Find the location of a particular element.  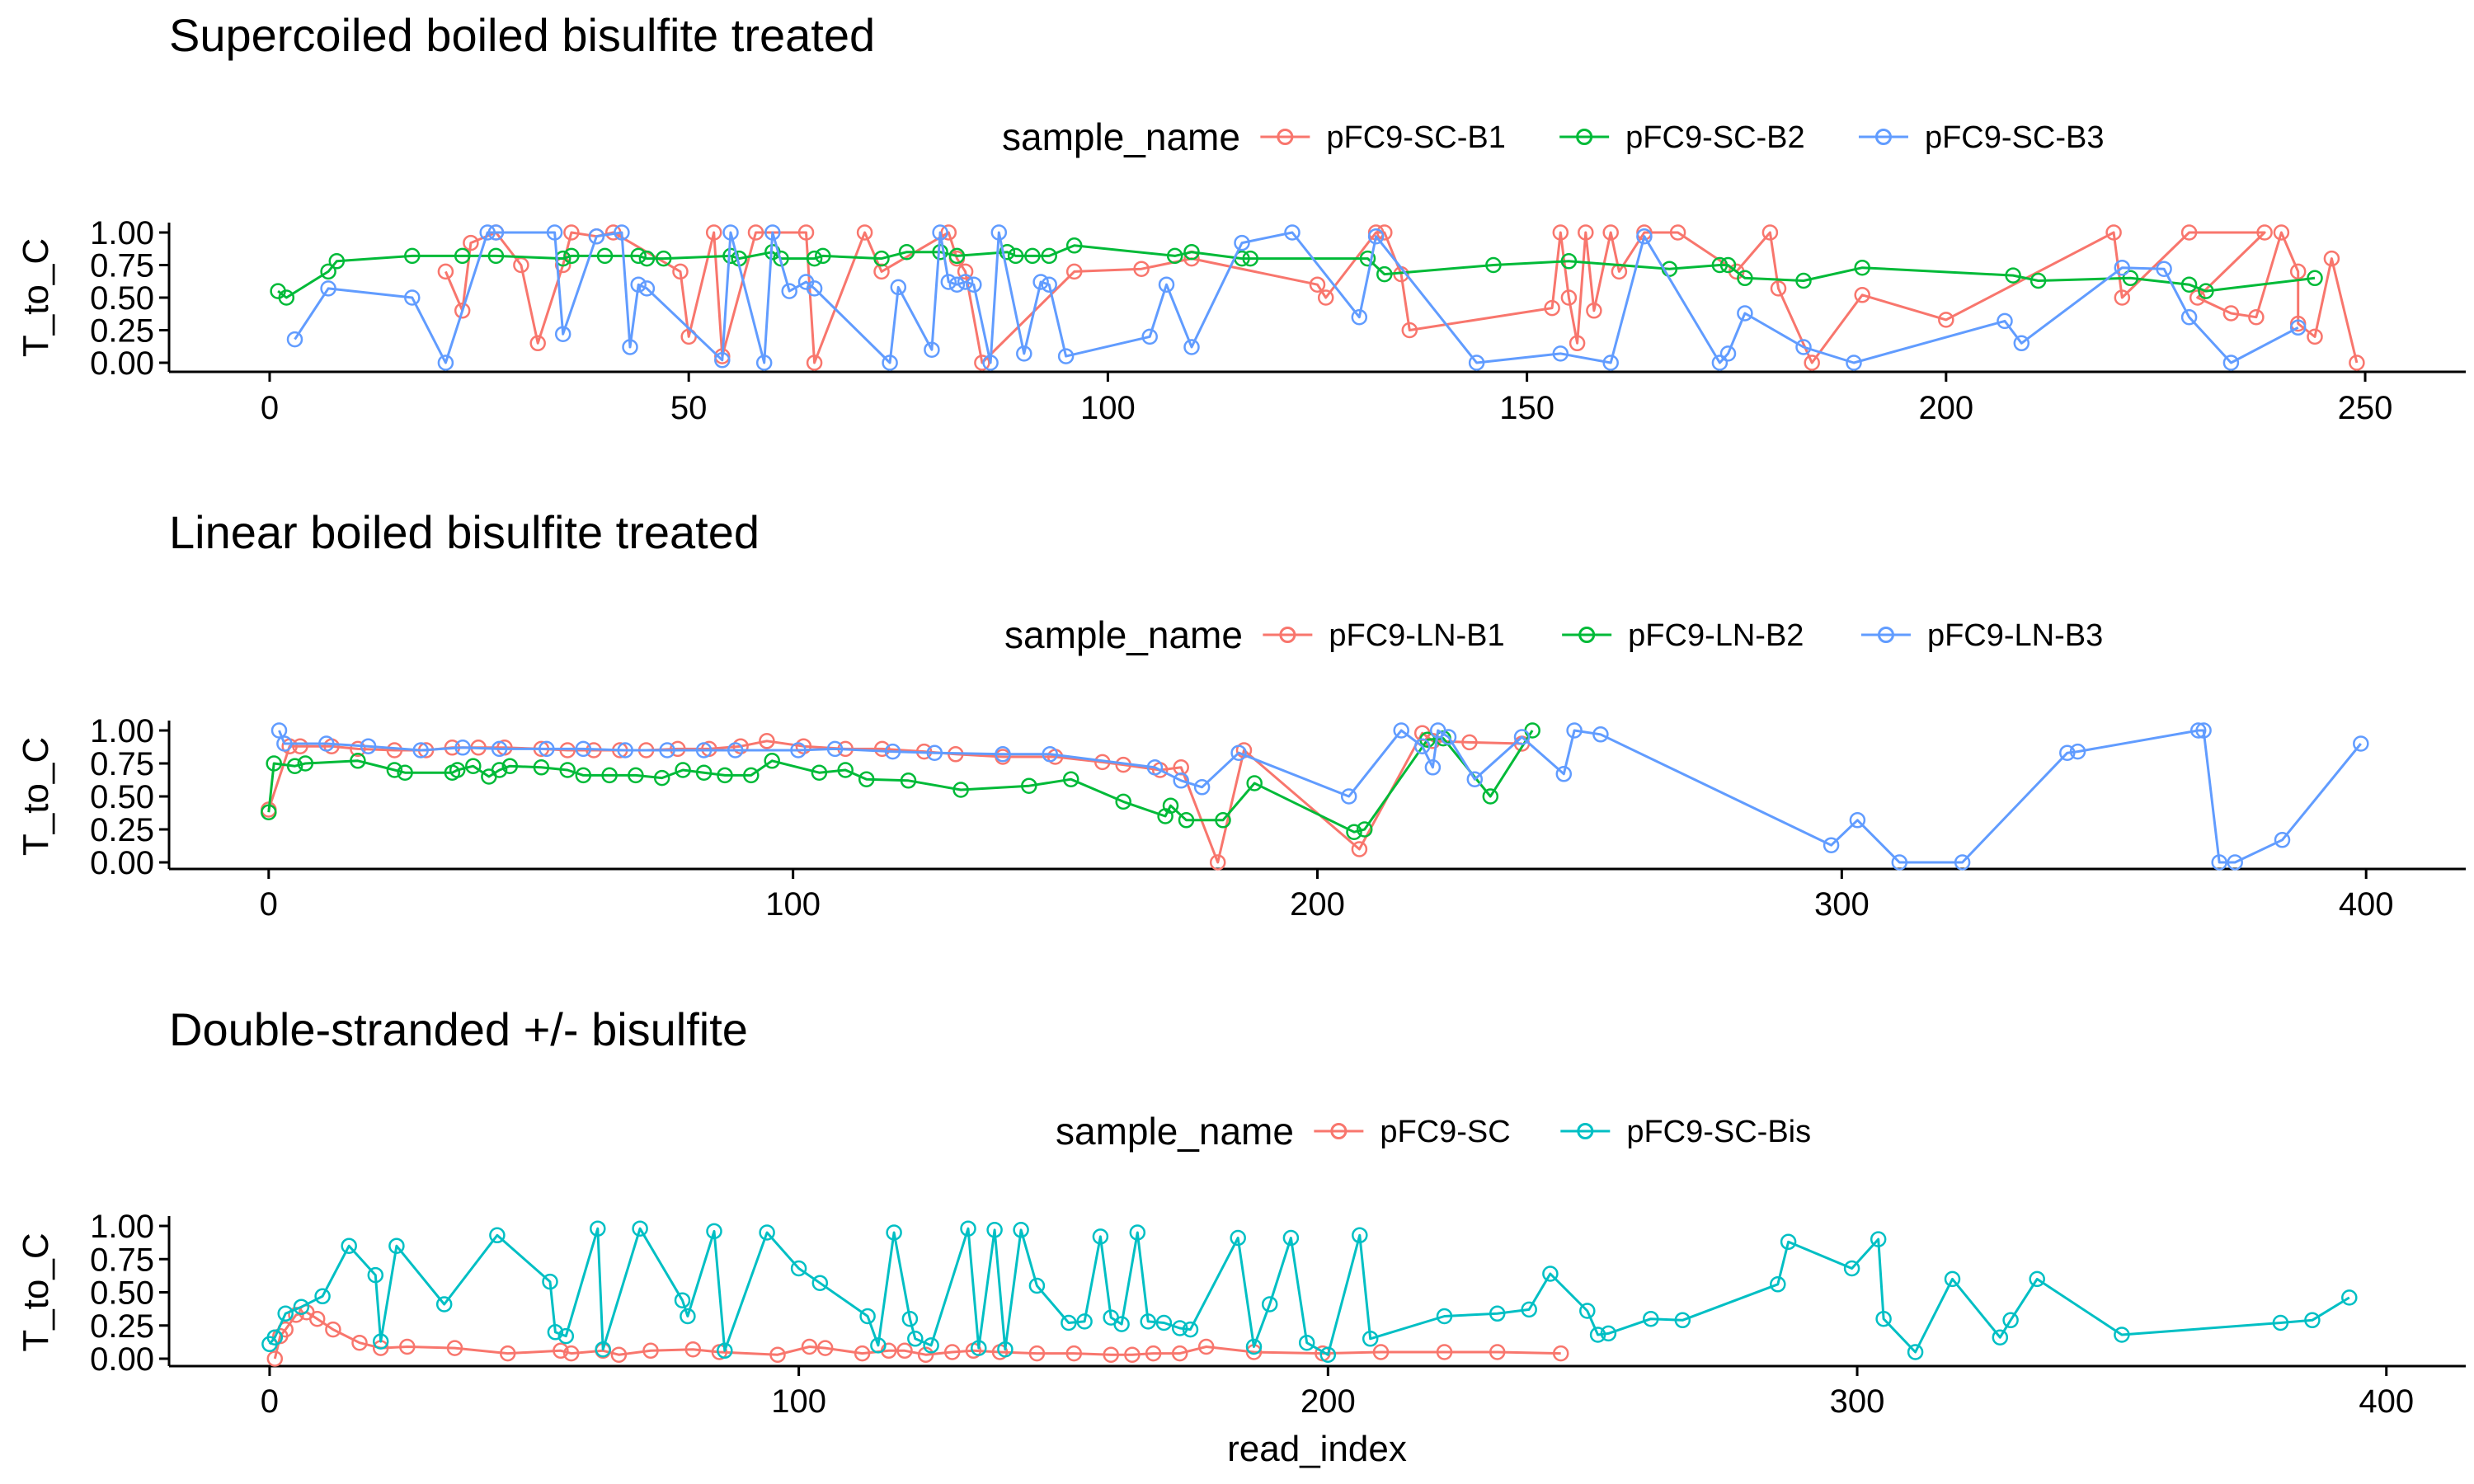

x-tick-label: 150 is located at coordinates (1526, 408).